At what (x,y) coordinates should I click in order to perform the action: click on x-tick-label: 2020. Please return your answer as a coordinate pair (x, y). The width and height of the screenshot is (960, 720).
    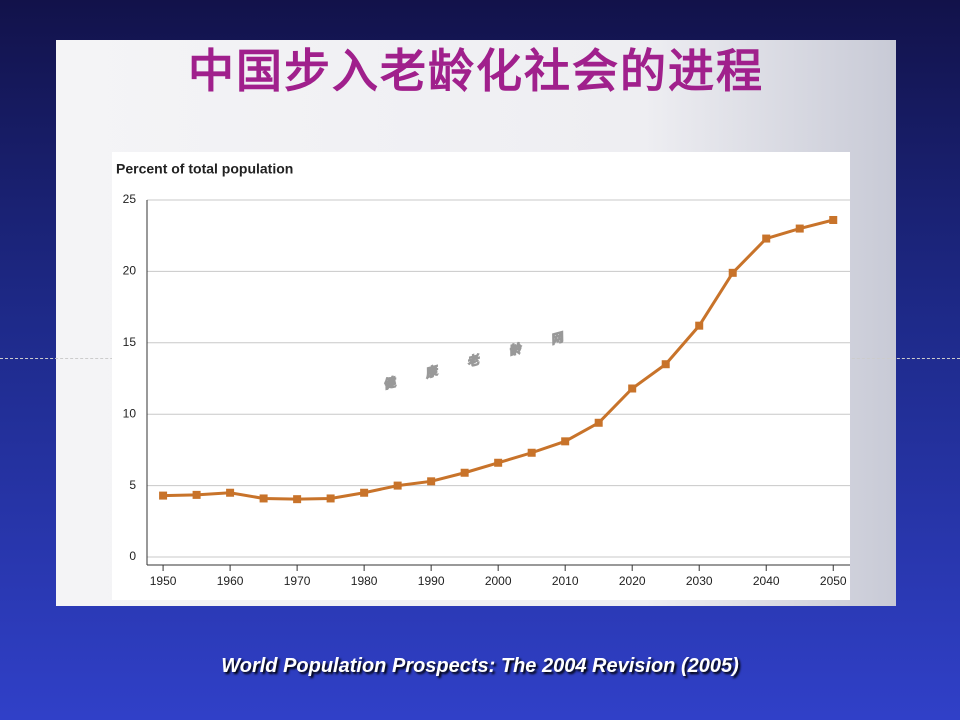
    Looking at the image, I should click on (632, 581).